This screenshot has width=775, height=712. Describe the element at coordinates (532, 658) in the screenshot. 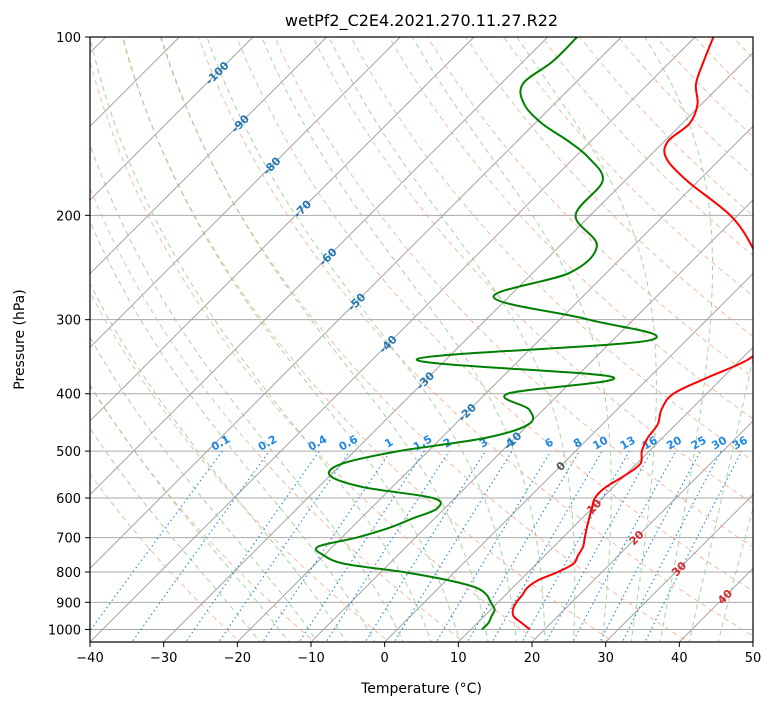

I see `x-tick-label: 20` at that location.